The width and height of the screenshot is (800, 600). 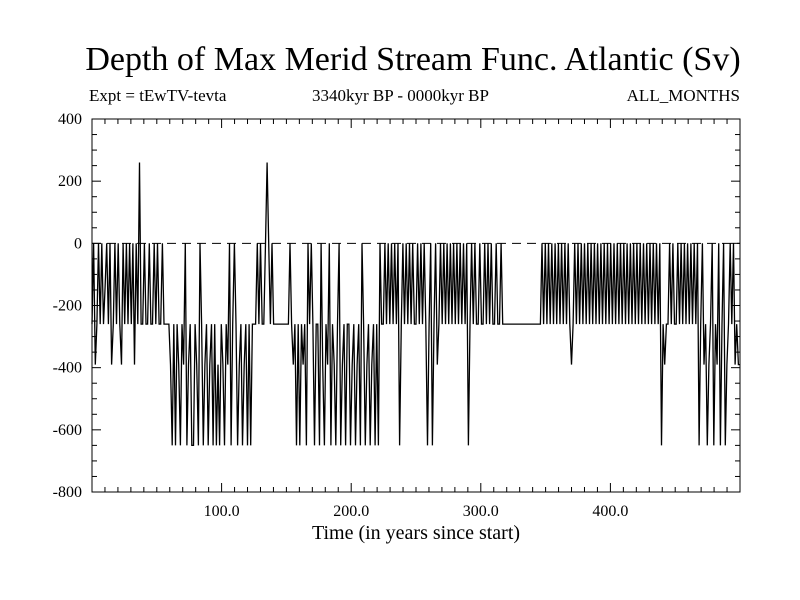 I want to click on y-tick-label: 200, so click(x=70, y=181).